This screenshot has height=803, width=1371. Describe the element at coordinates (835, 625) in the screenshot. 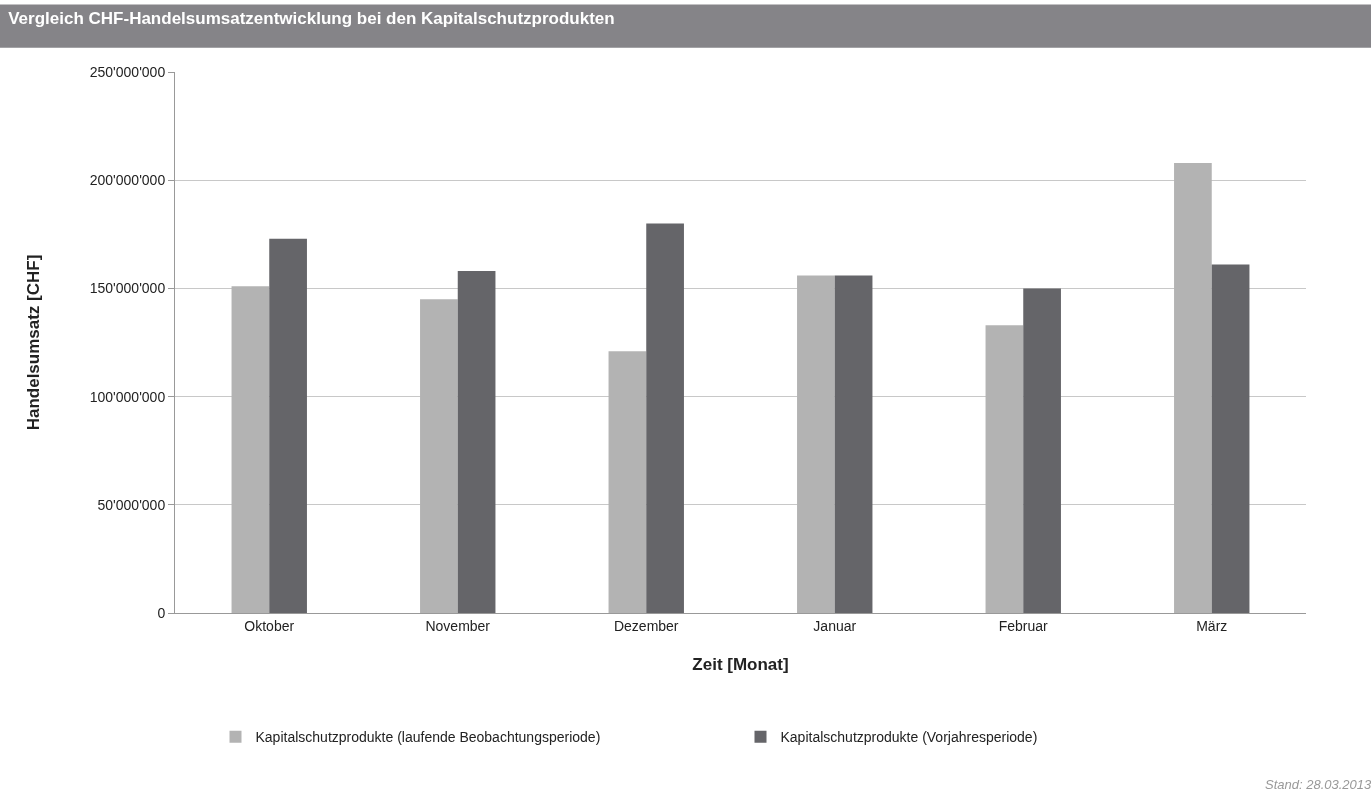

I see `x-tick-label: Januar` at that location.